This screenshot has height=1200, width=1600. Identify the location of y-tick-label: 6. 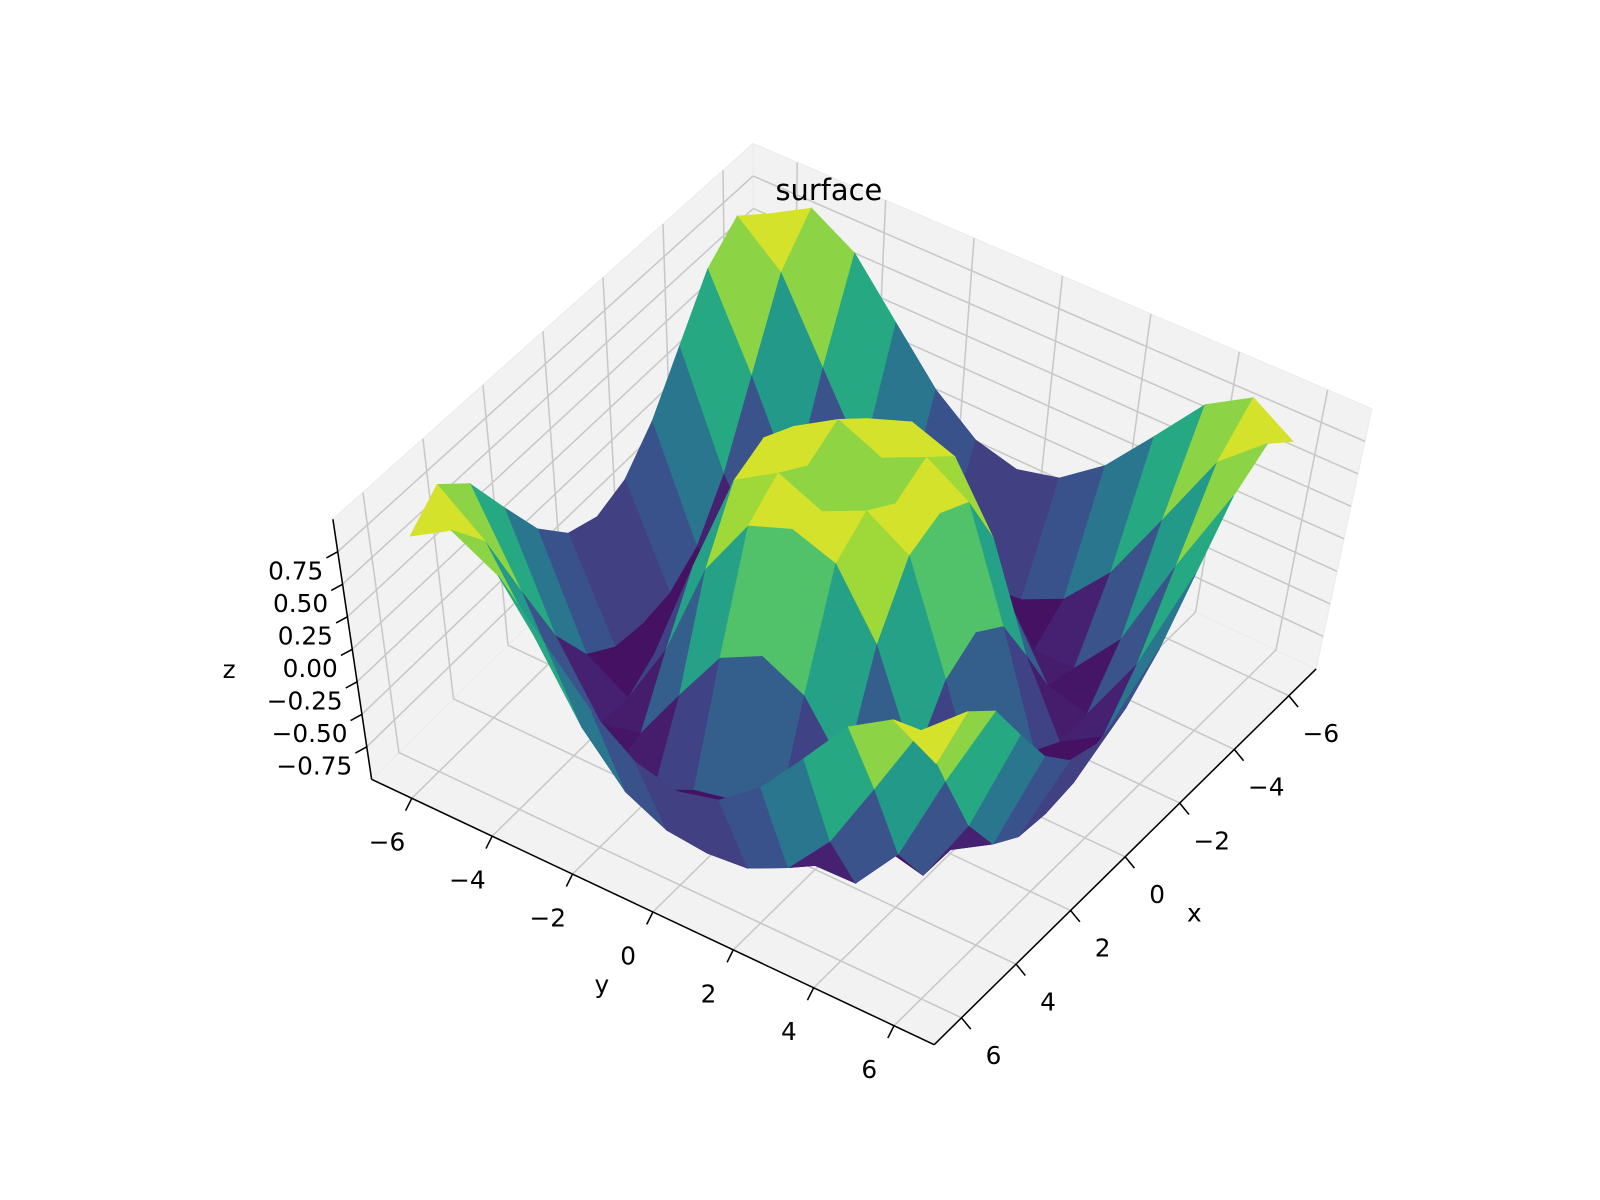
(869, 1069).